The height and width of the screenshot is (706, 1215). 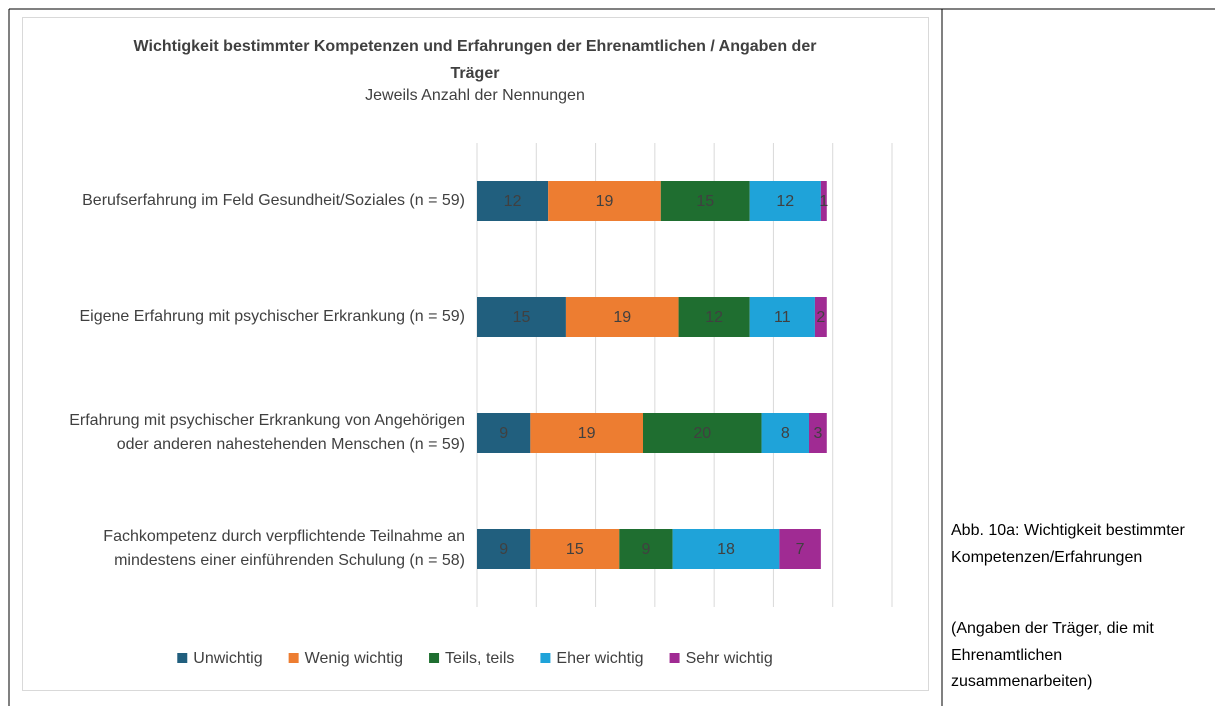 What do you see at coordinates (475, 95) in the screenshot?
I see `chart-subtitle: Jeweils Anzahl der Nennungen` at bounding box center [475, 95].